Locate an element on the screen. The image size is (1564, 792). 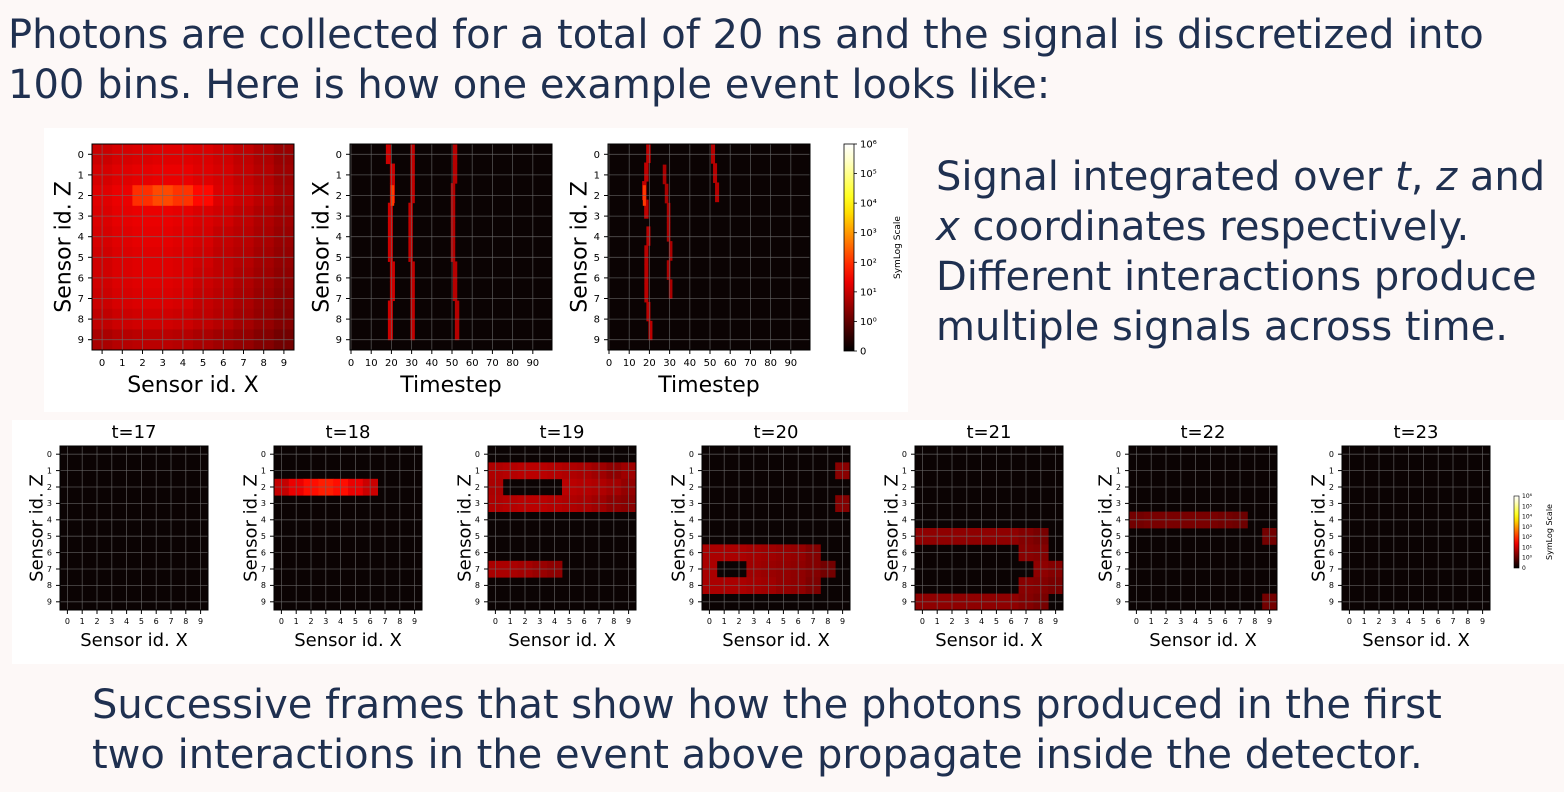
colorbar: 0 10⁰ 10¹ 10² 10³ 10⁴ 10⁵ 10⁶ SymLog Scale is located at coordinates (873, 249).